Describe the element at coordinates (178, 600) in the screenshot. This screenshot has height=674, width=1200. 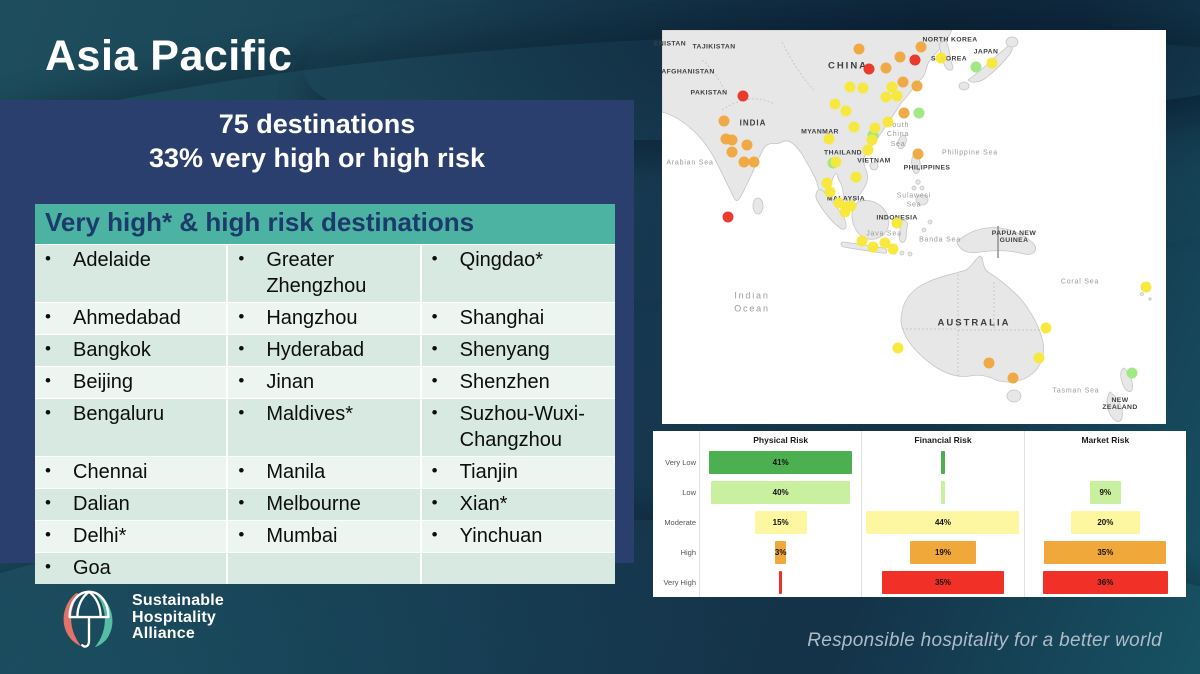
I see `logo-line-1: Sustainable` at that location.